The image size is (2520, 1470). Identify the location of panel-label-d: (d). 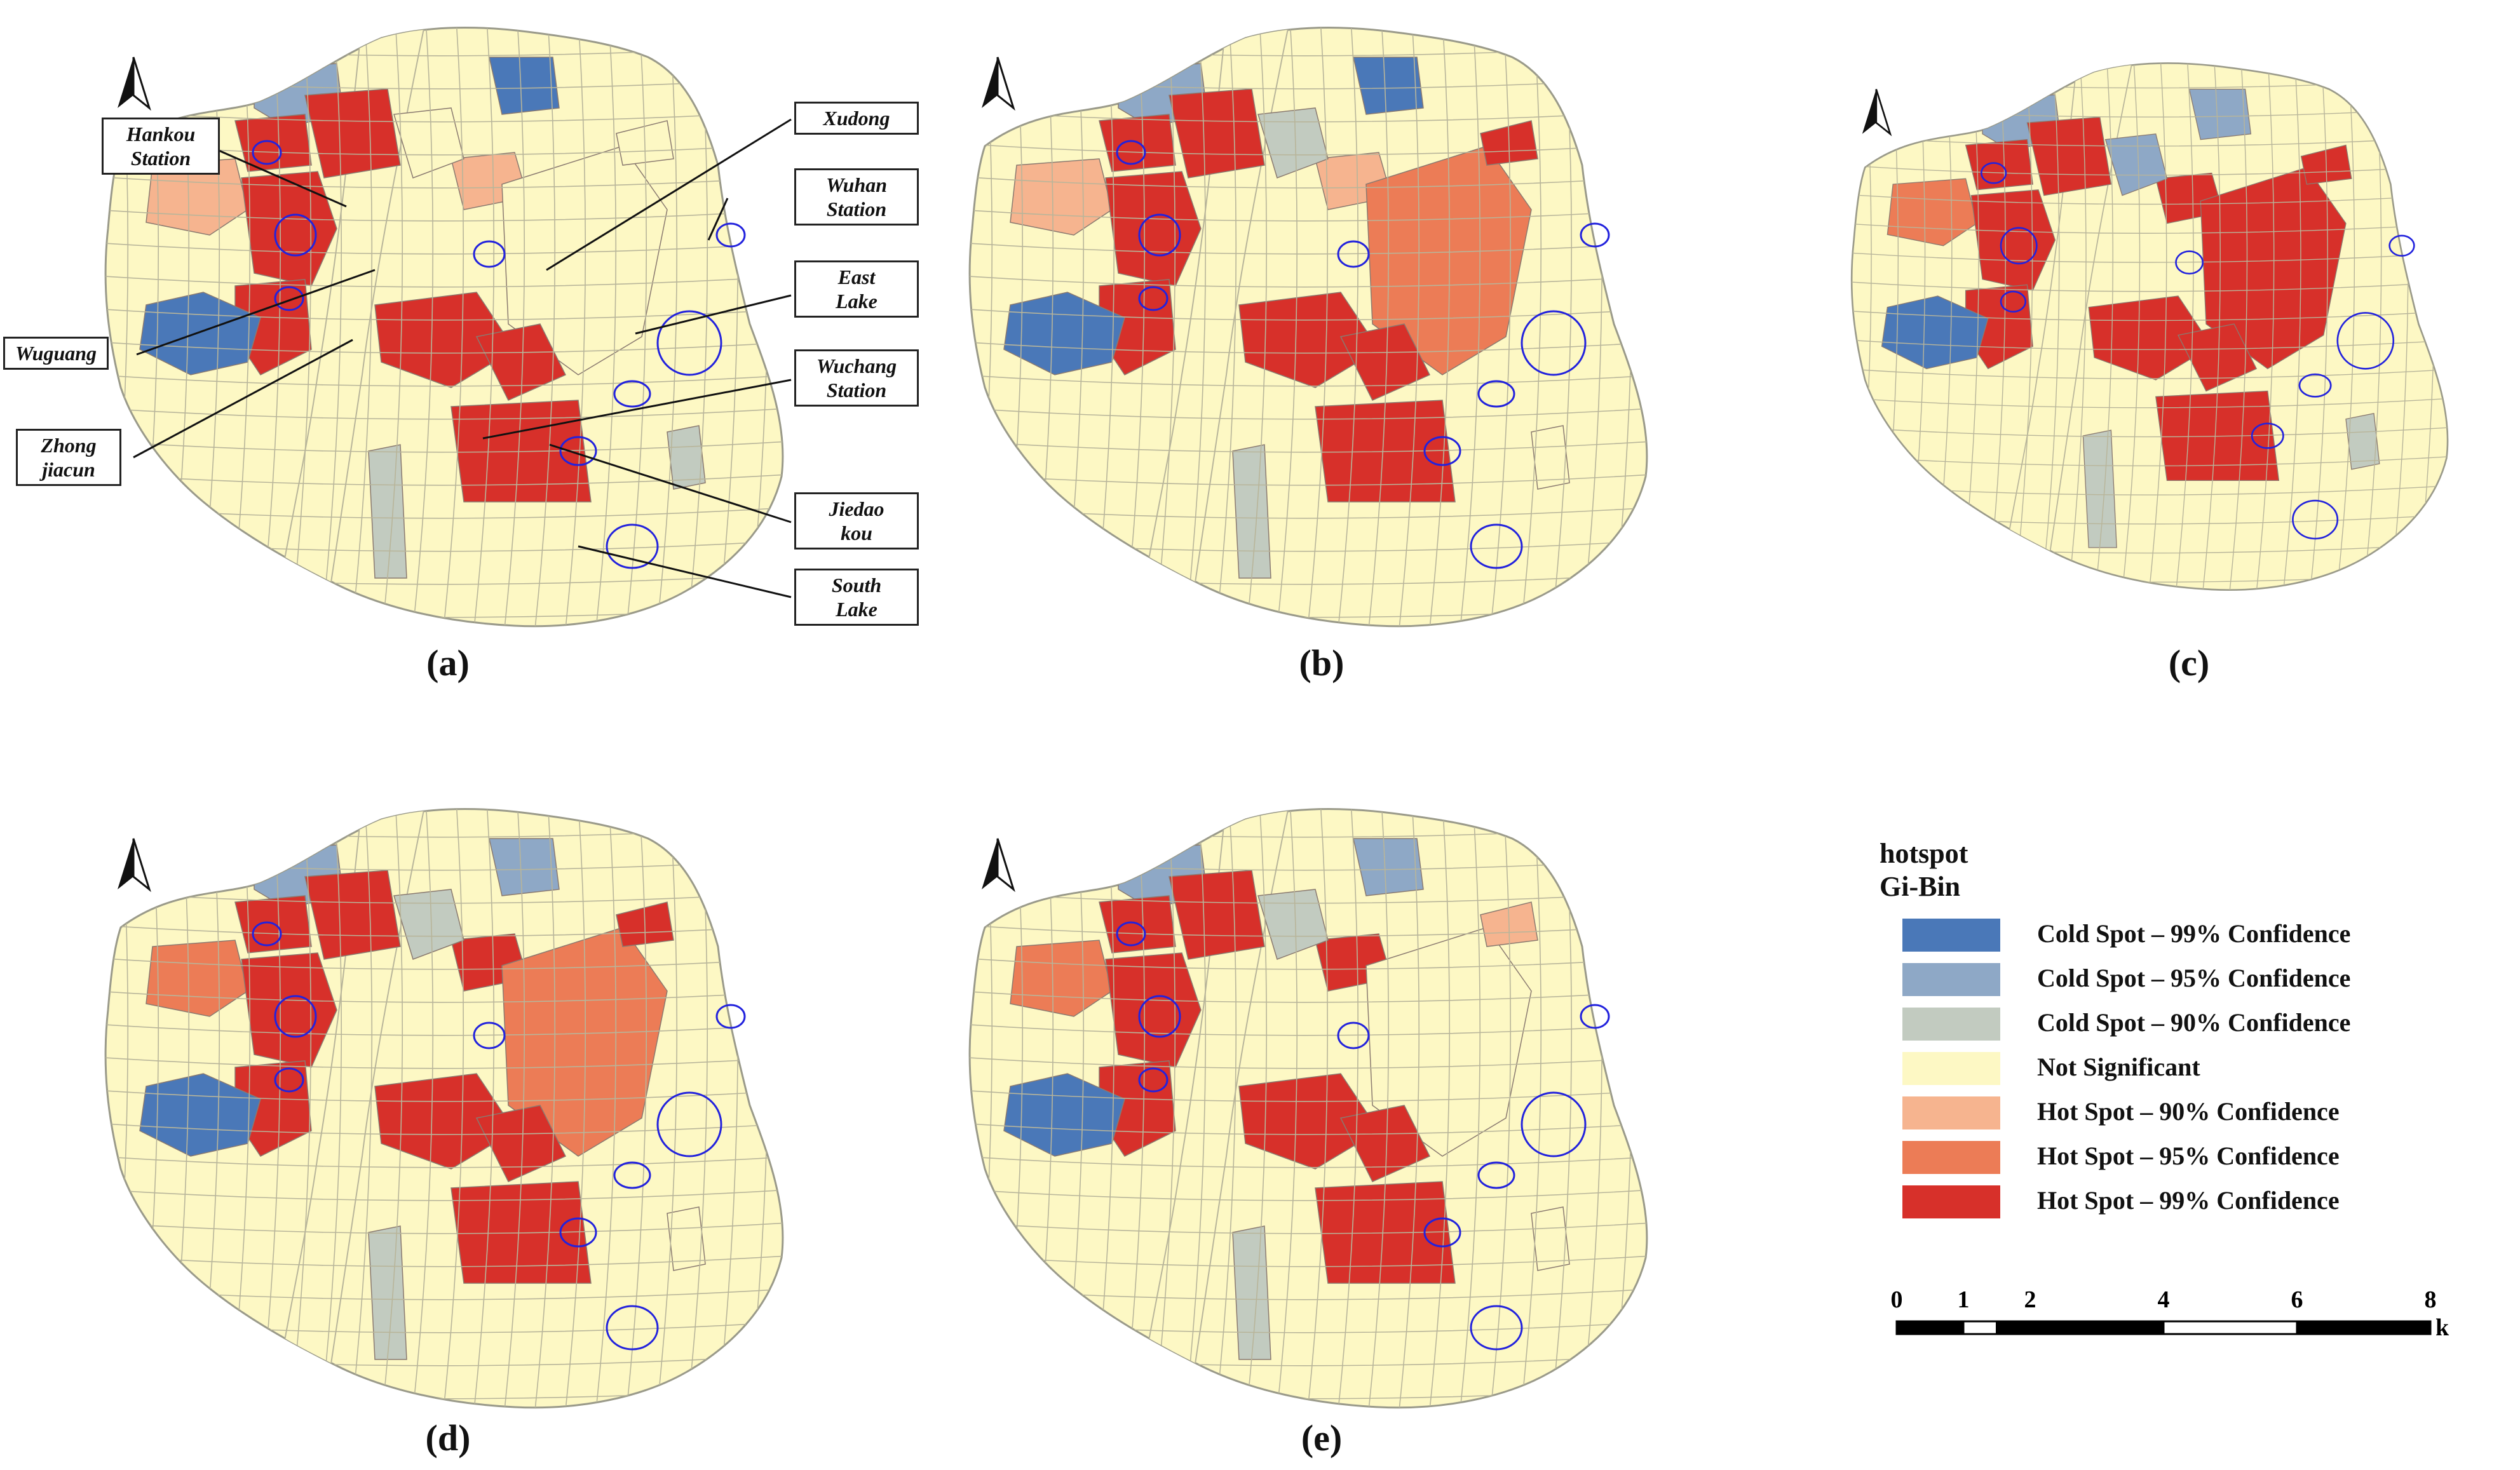
(448, 1438).